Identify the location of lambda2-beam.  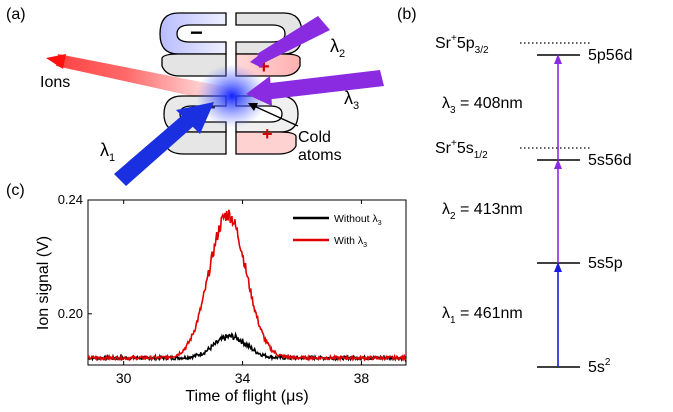
(293, 40).